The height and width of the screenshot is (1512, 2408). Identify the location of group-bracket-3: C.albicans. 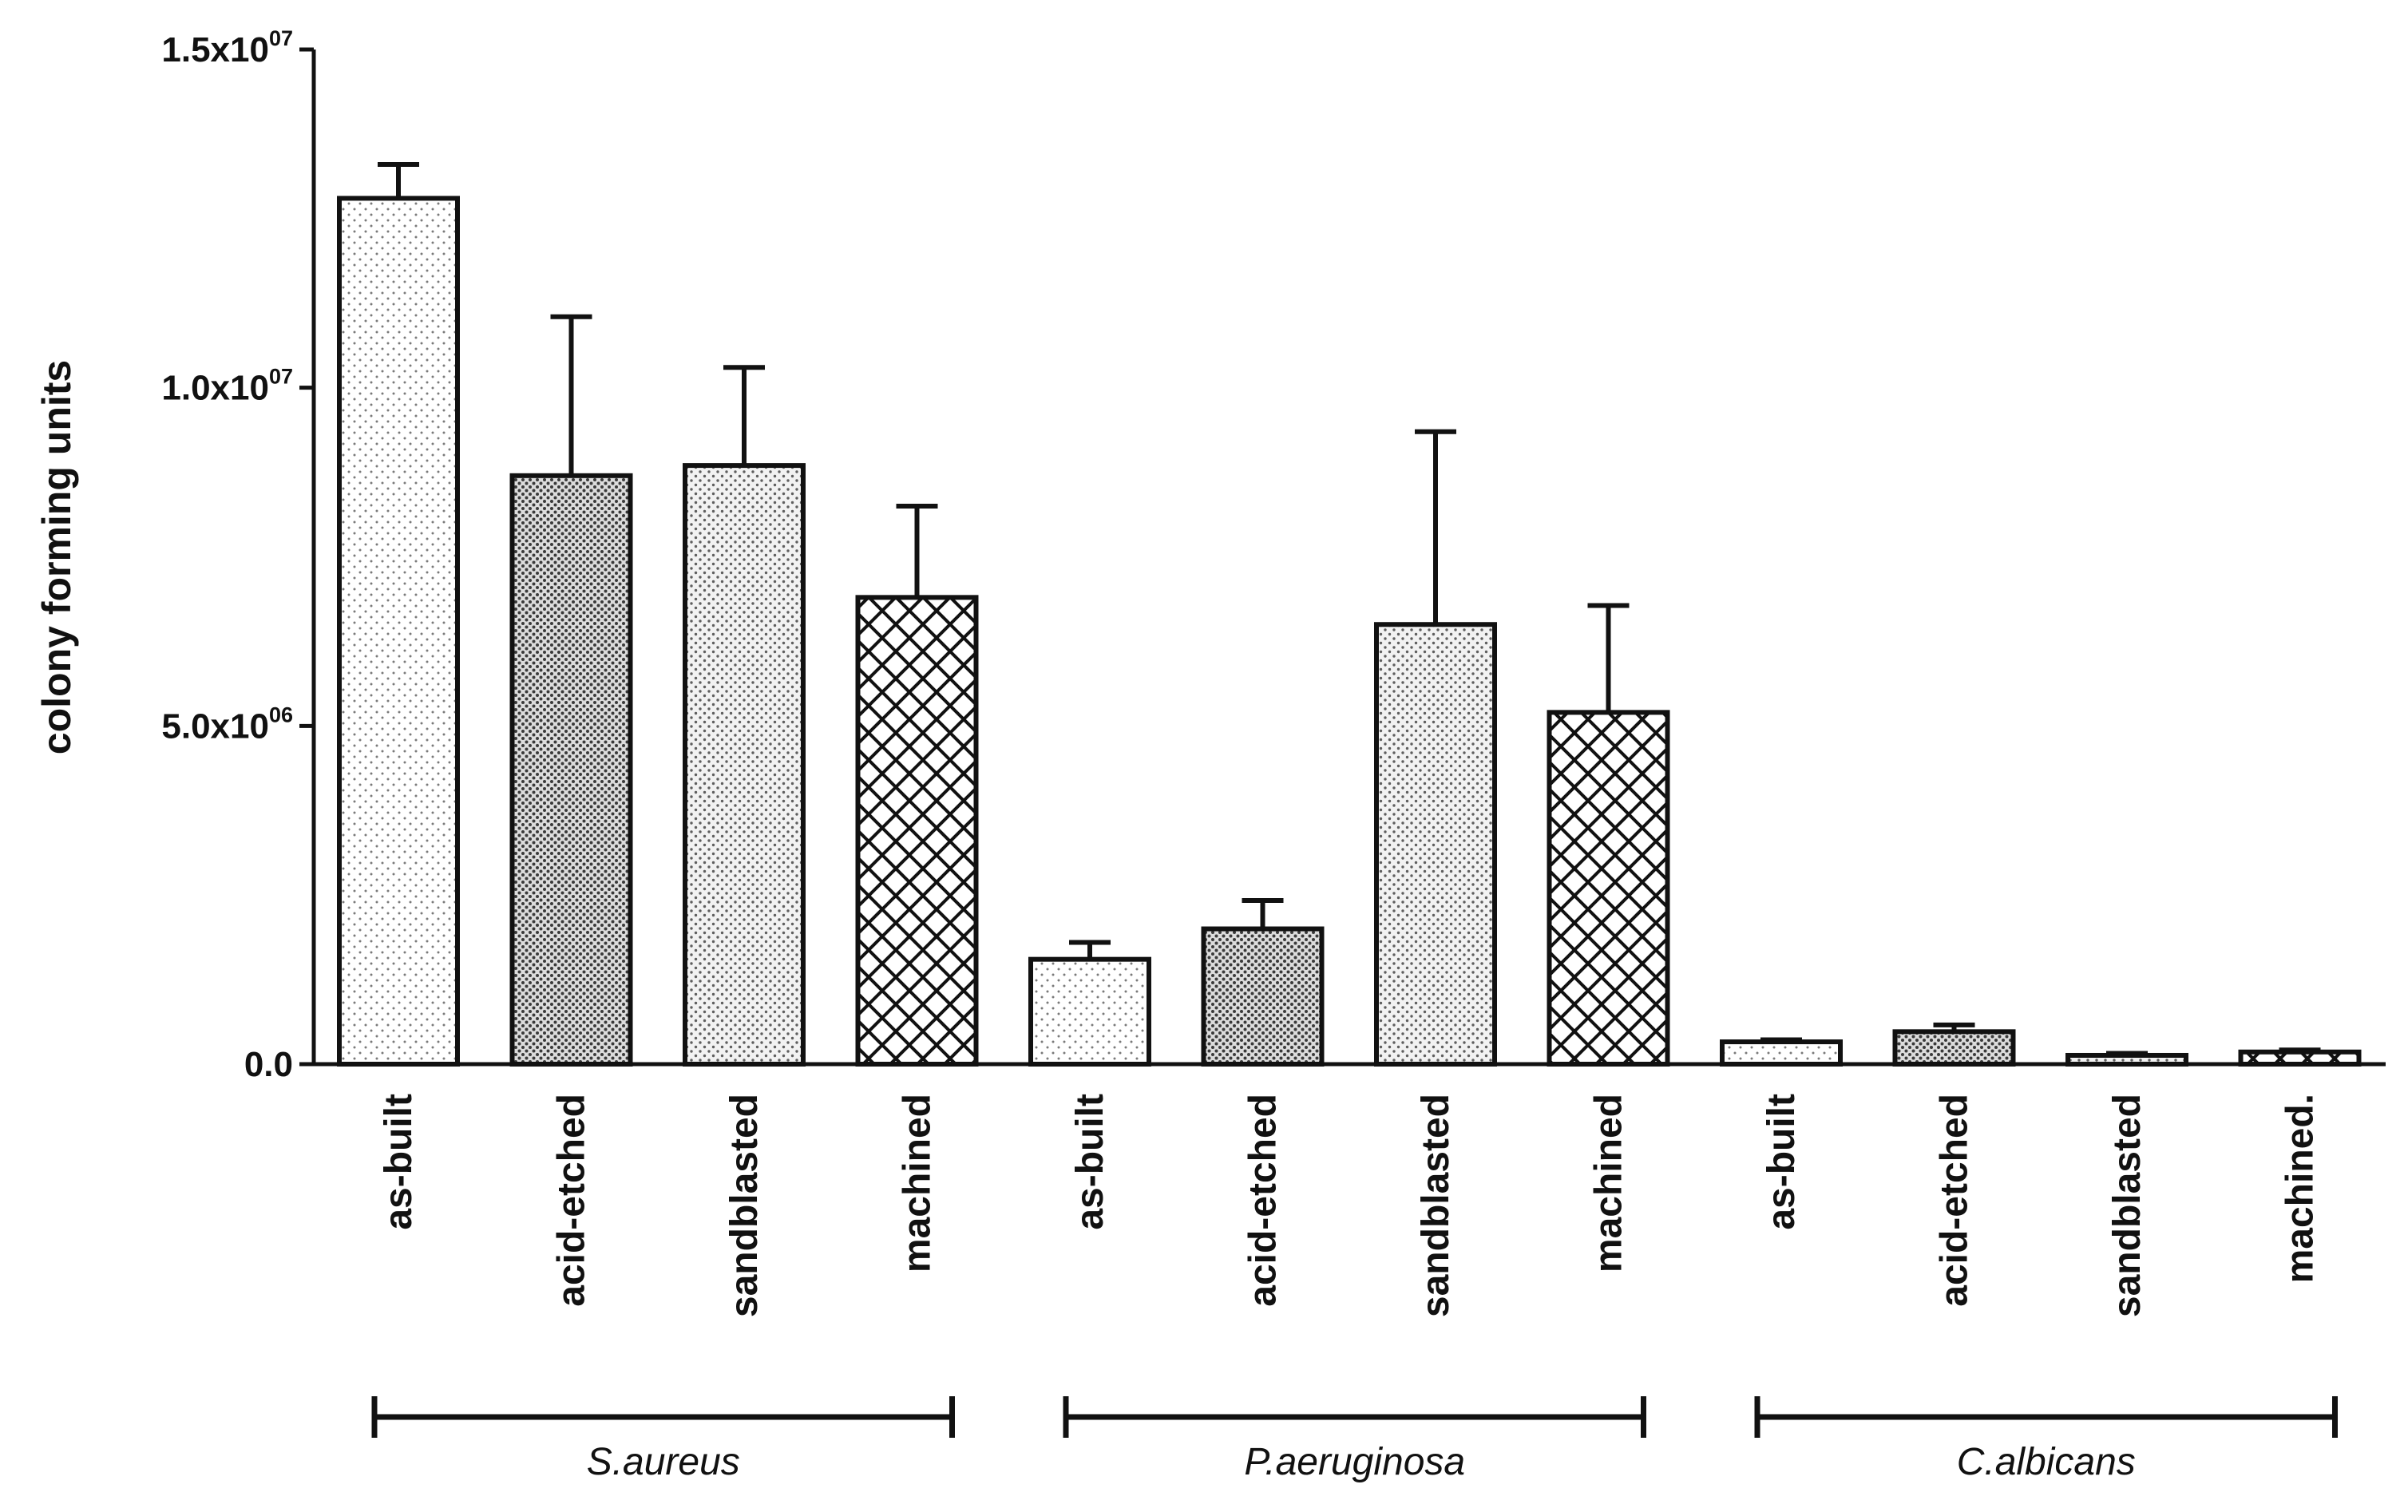
(2046, 1439).